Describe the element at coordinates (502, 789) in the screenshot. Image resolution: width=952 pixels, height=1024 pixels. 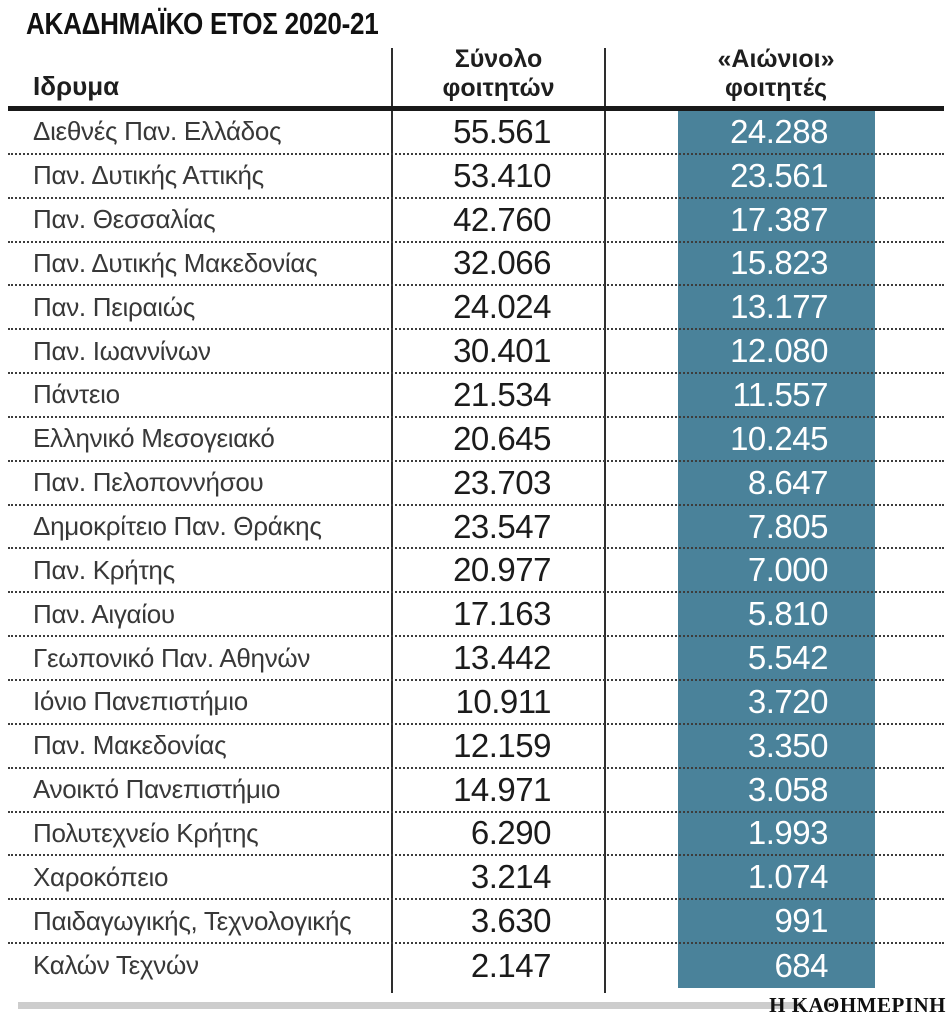
I see `total-students-cell: 14.971` at that location.